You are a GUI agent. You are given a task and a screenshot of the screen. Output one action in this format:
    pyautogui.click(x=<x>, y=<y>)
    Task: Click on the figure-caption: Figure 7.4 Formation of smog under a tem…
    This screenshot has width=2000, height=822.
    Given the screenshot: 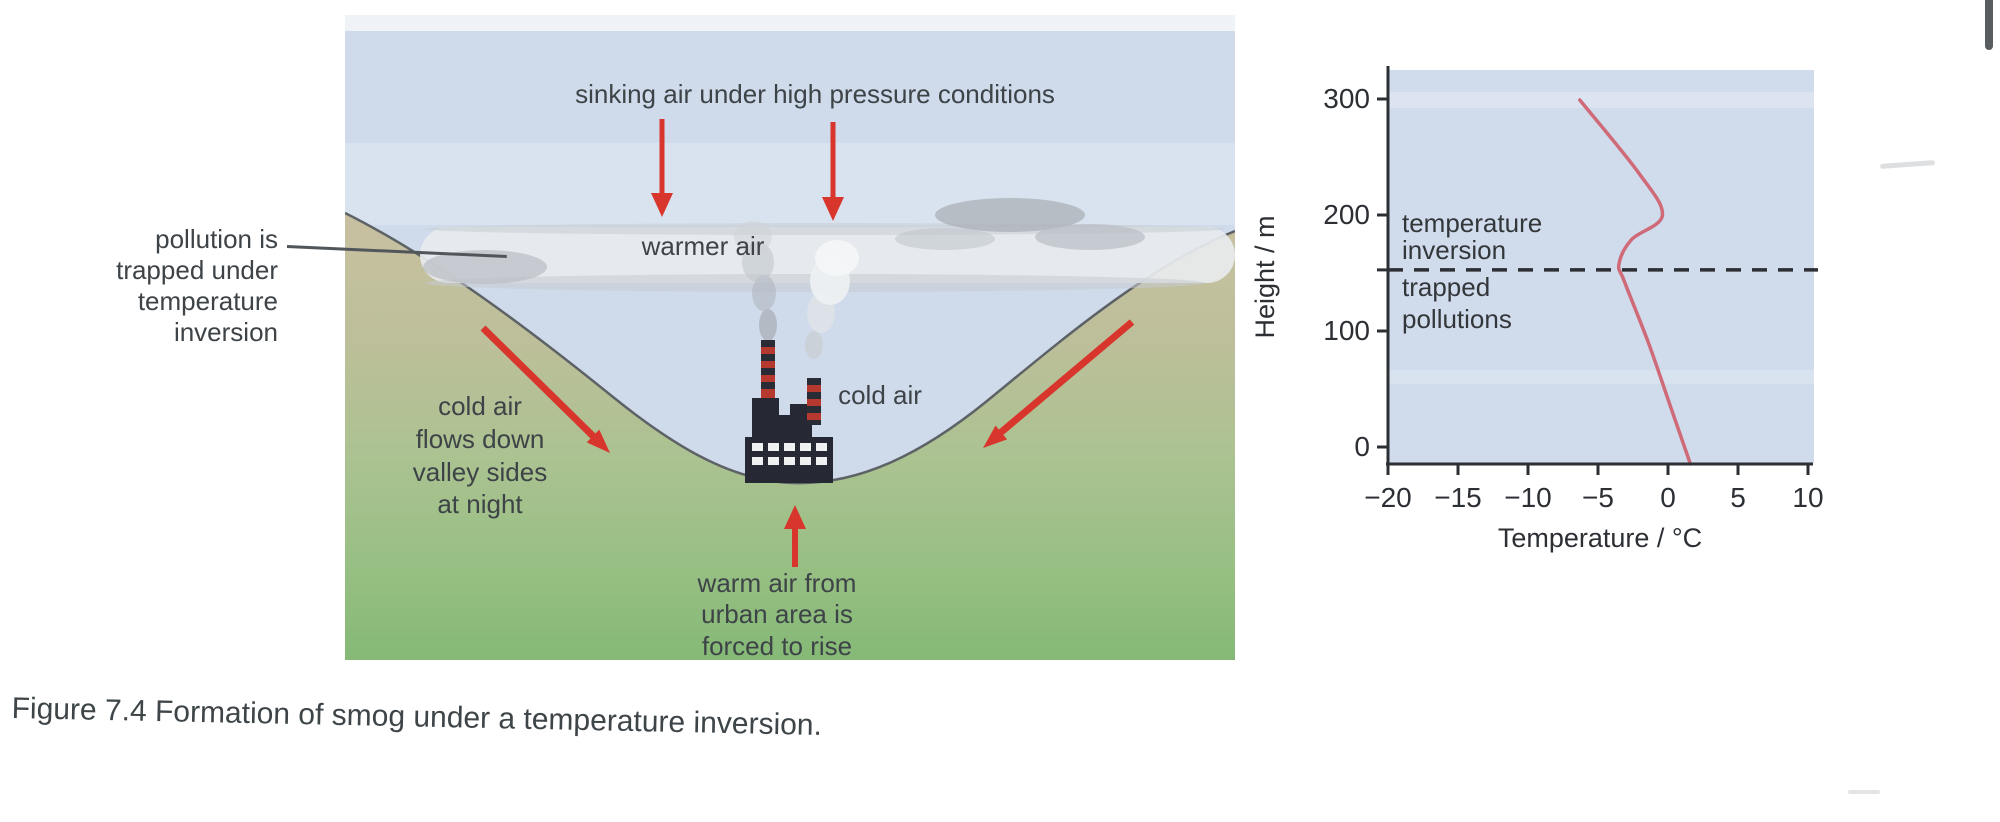 What is the action you would take?
    pyautogui.click(x=417, y=717)
    